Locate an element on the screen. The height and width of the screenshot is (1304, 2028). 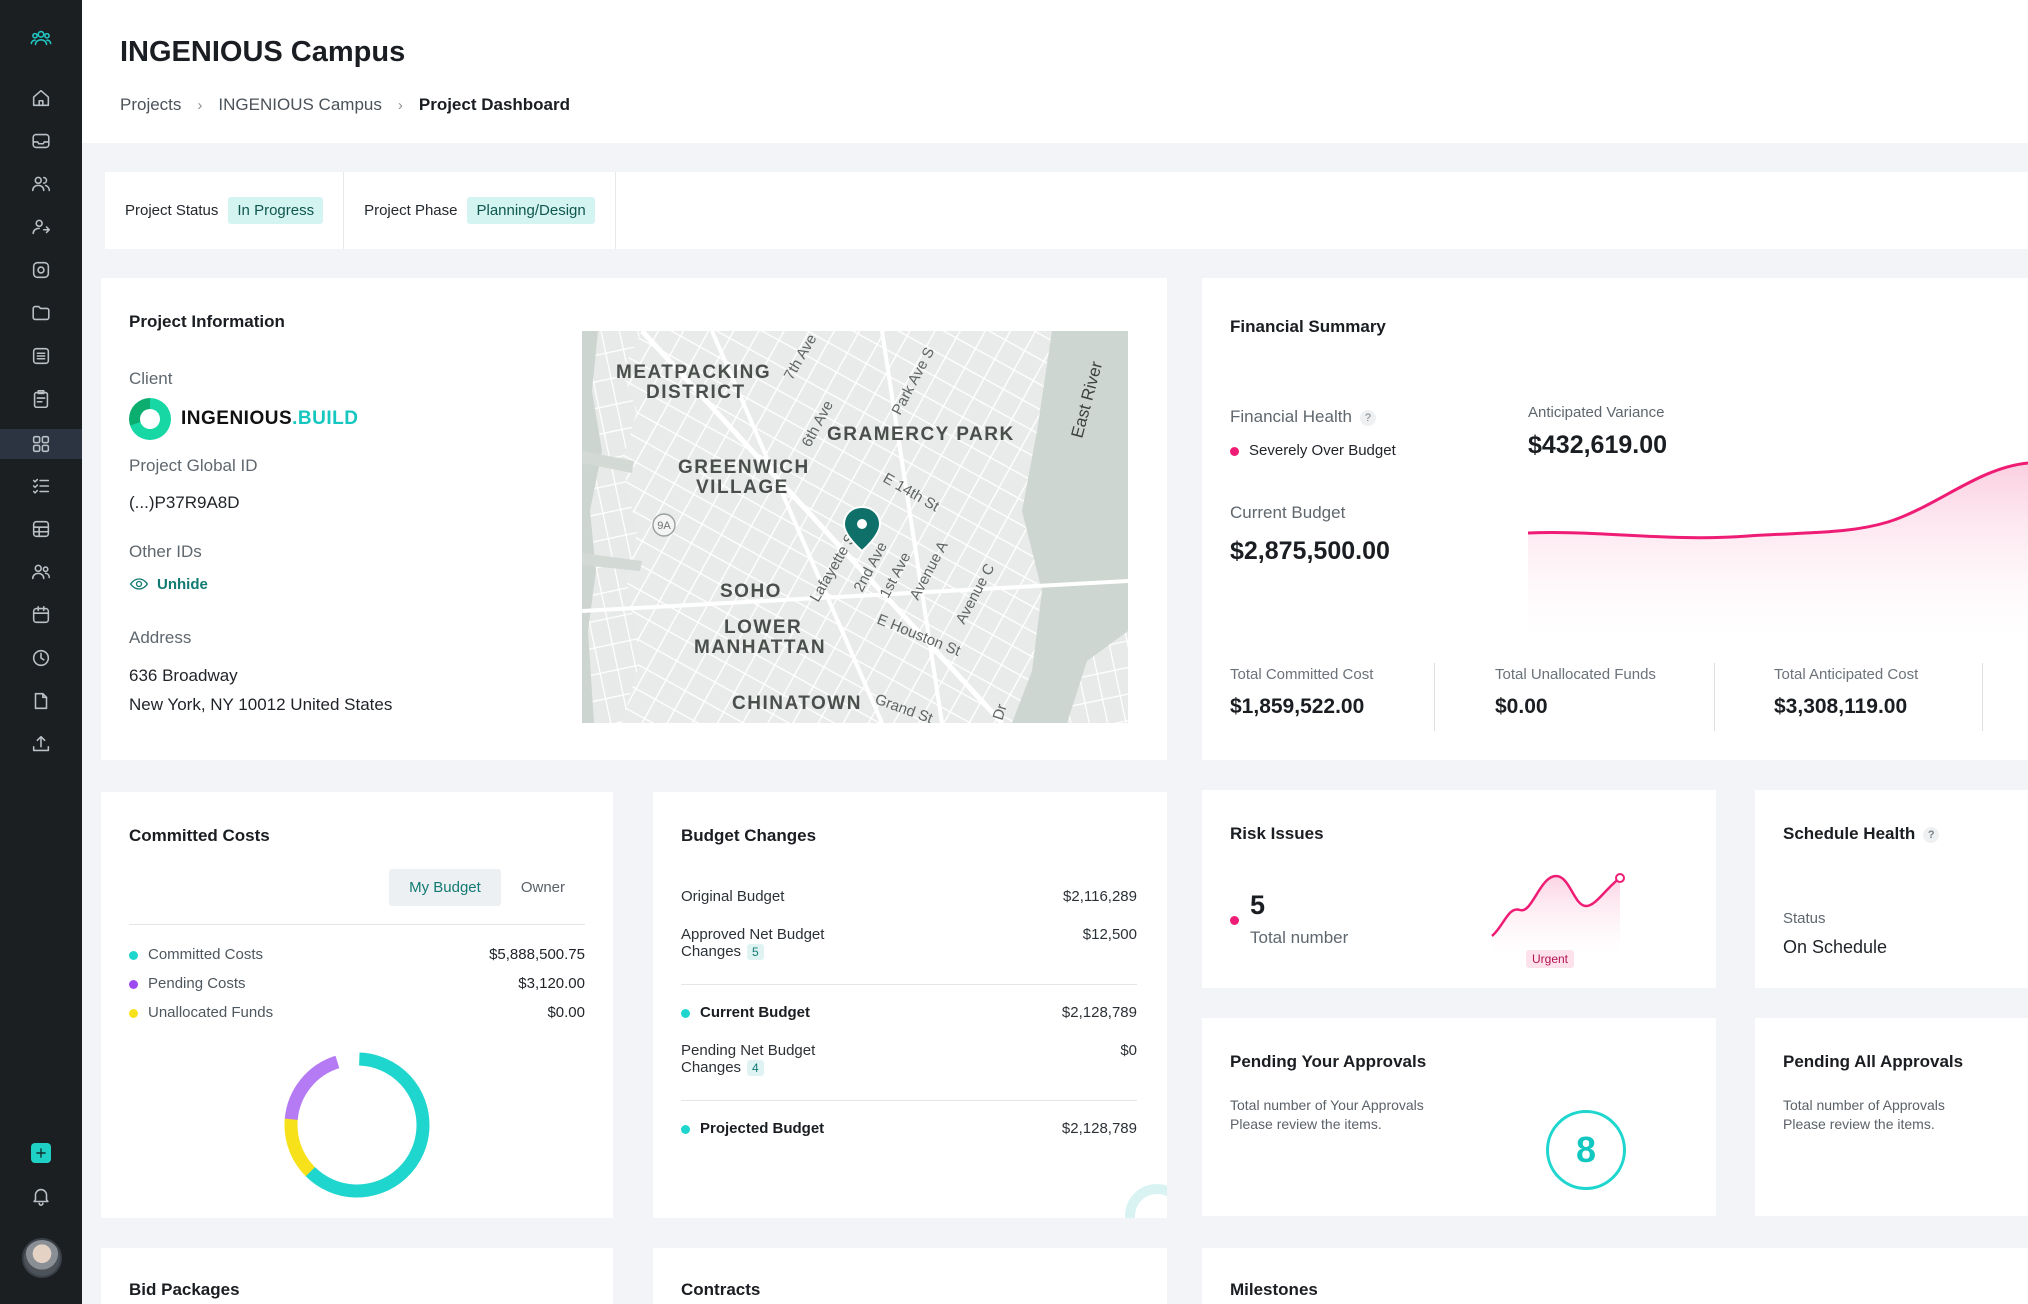
donut-segment-pending is located at coordinates (357, 1125).